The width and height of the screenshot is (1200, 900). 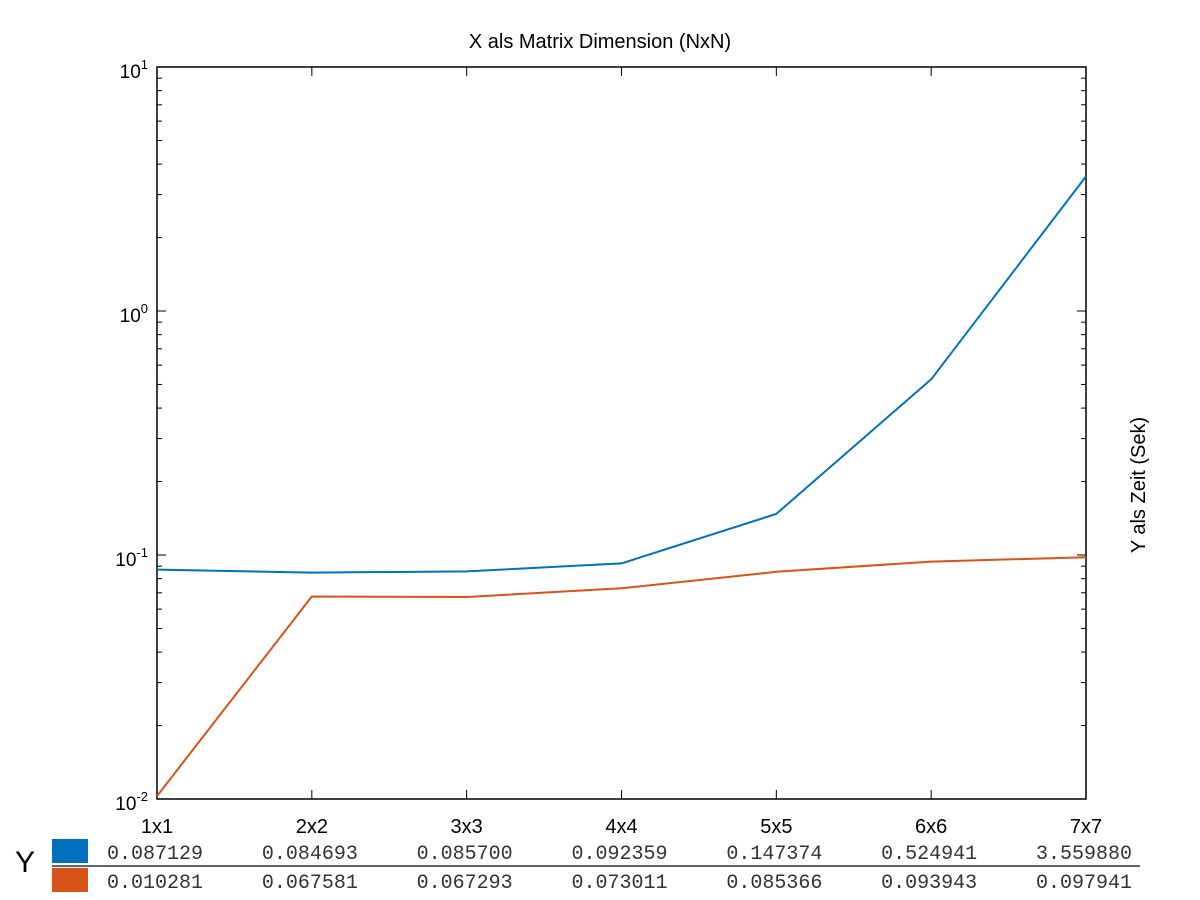 What do you see at coordinates (131, 558) in the screenshot?
I see `y-tick-label: 10⁻¹` at bounding box center [131, 558].